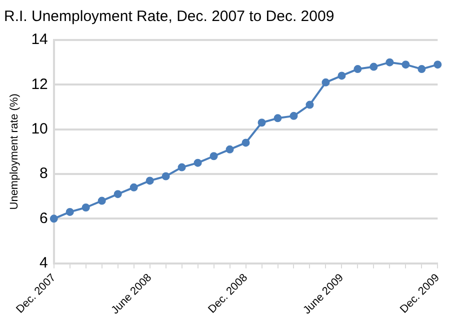 This screenshot has width=450, height=320. I want to click on y-axis-title: Unemployment rate (%), so click(14, 152).